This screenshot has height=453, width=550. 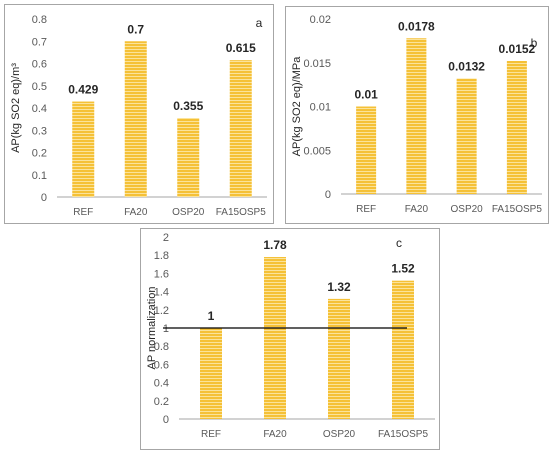 What do you see at coordinates (39, 131) in the screenshot?
I see `y-tick-label: 0.3` at bounding box center [39, 131].